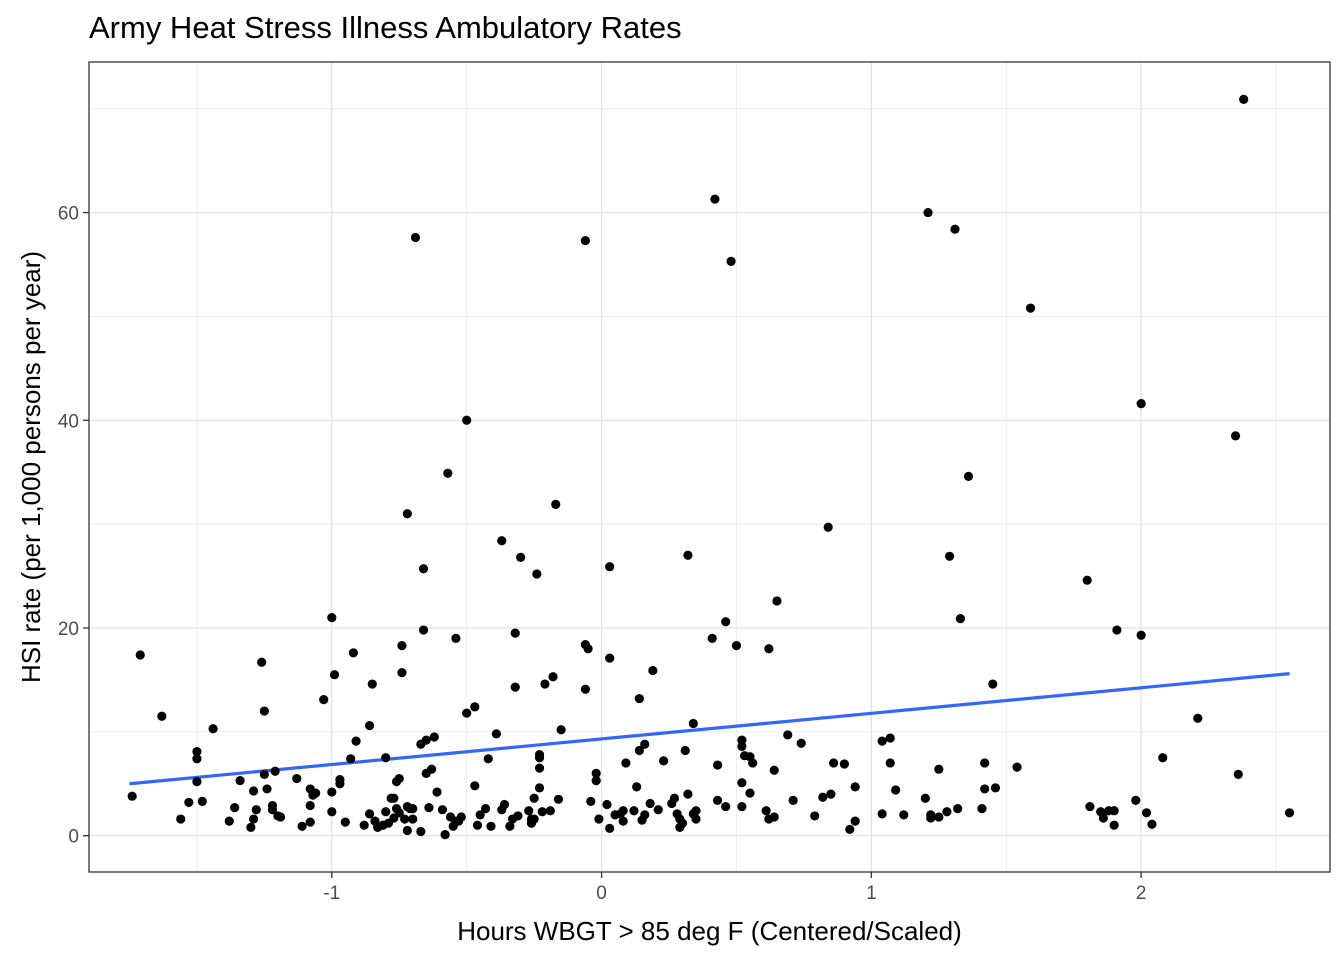 Image resolution: width=1344 pixels, height=960 pixels. I want to click on y-tick-label: 60, so click(68, 214).